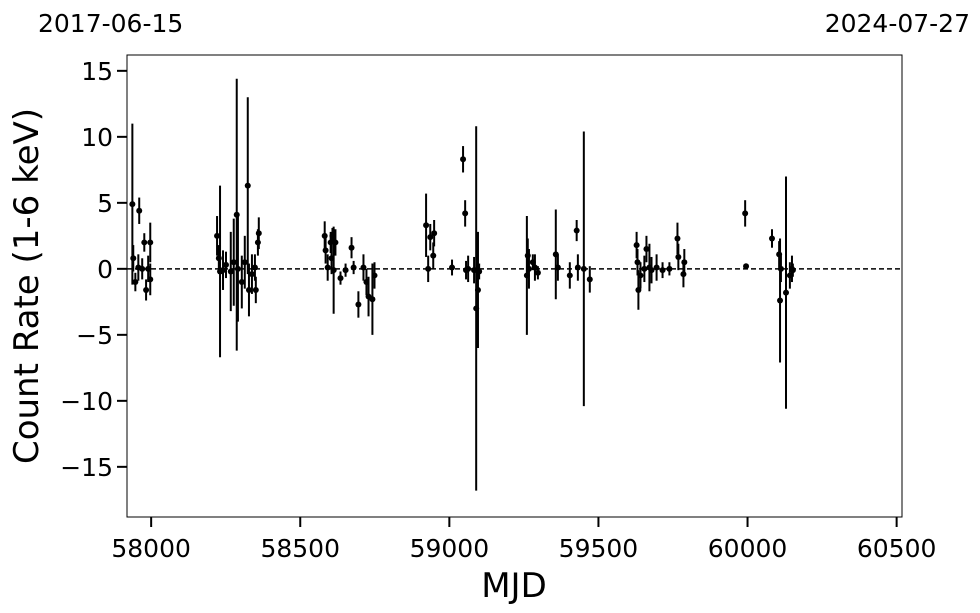 The width and height of the screenshot is (980, 613). Describe the element at coordinates (300, 548) in the screenshot. I see `x-tick-label: 58500` at that location.